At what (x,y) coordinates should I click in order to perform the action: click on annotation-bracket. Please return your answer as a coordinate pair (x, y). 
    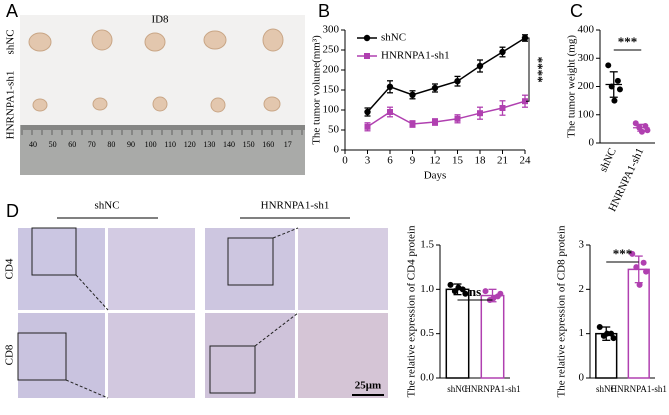
    Looking at the image, I should click on (528, 69).